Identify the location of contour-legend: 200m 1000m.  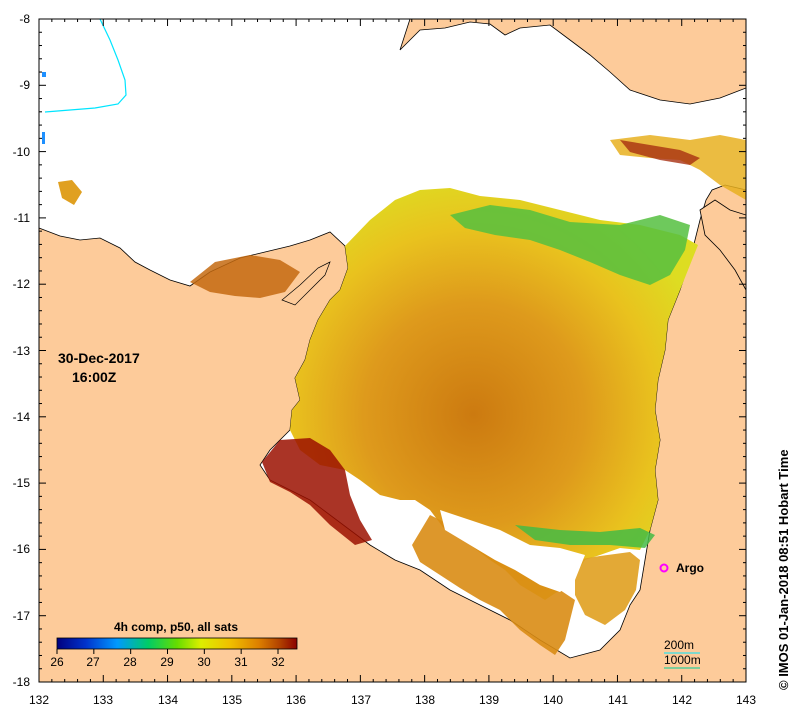
(682, 653).